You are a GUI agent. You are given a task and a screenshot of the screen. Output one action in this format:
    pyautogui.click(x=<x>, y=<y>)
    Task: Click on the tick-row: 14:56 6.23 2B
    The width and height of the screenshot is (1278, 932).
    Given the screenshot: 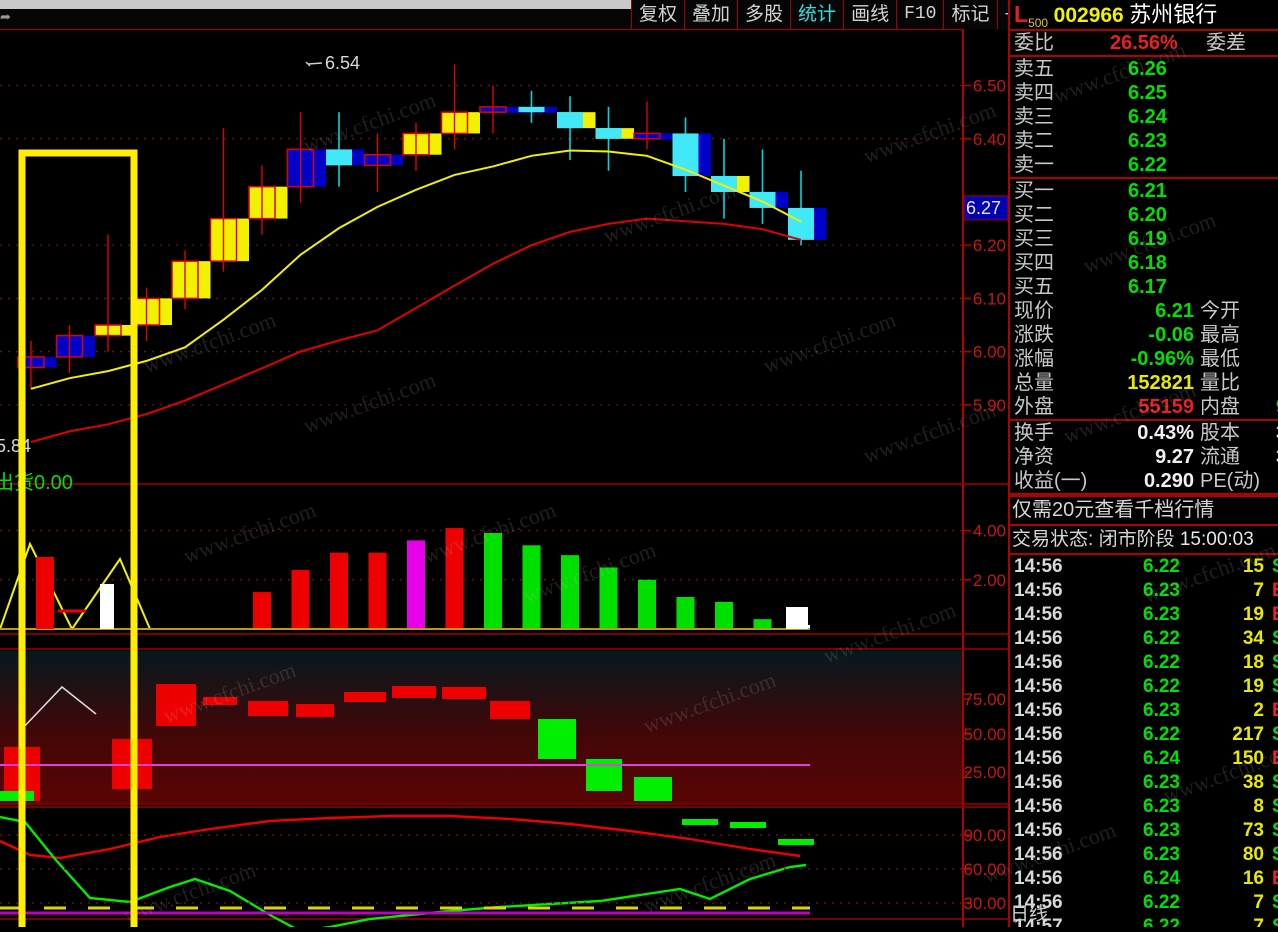 What is the action you would take?
    pyautogui.click(x=1144, y=711)
    